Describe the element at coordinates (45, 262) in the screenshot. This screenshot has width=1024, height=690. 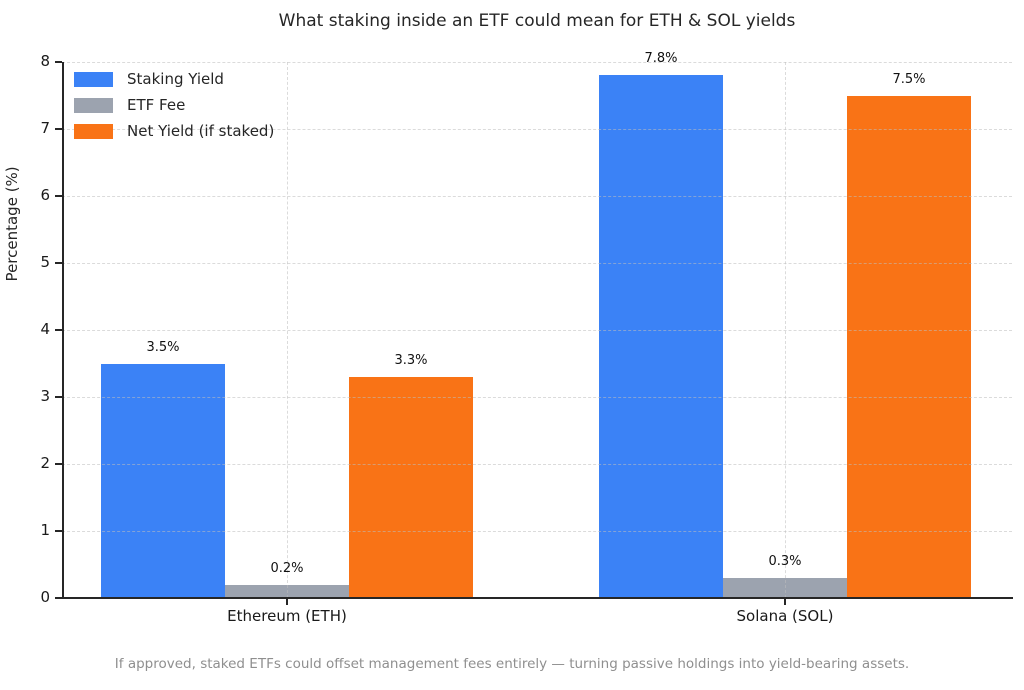
I see `y-tick-label: 5` at that location.